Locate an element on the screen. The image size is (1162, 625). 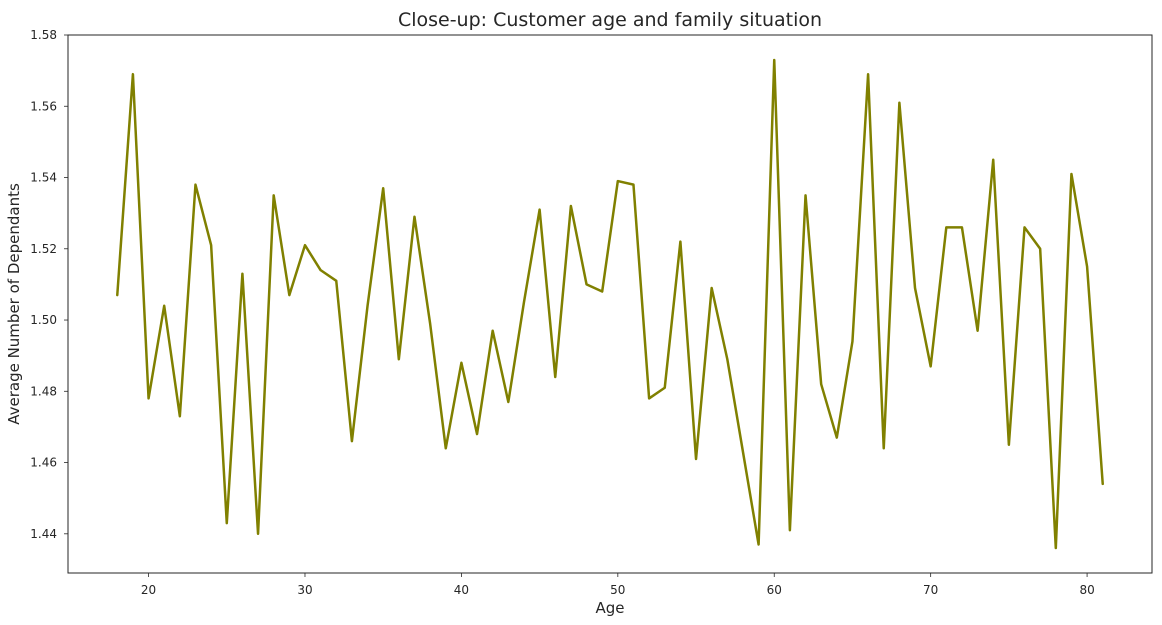
y-tick-label: 1.52 is located at coordinates (43, 249).